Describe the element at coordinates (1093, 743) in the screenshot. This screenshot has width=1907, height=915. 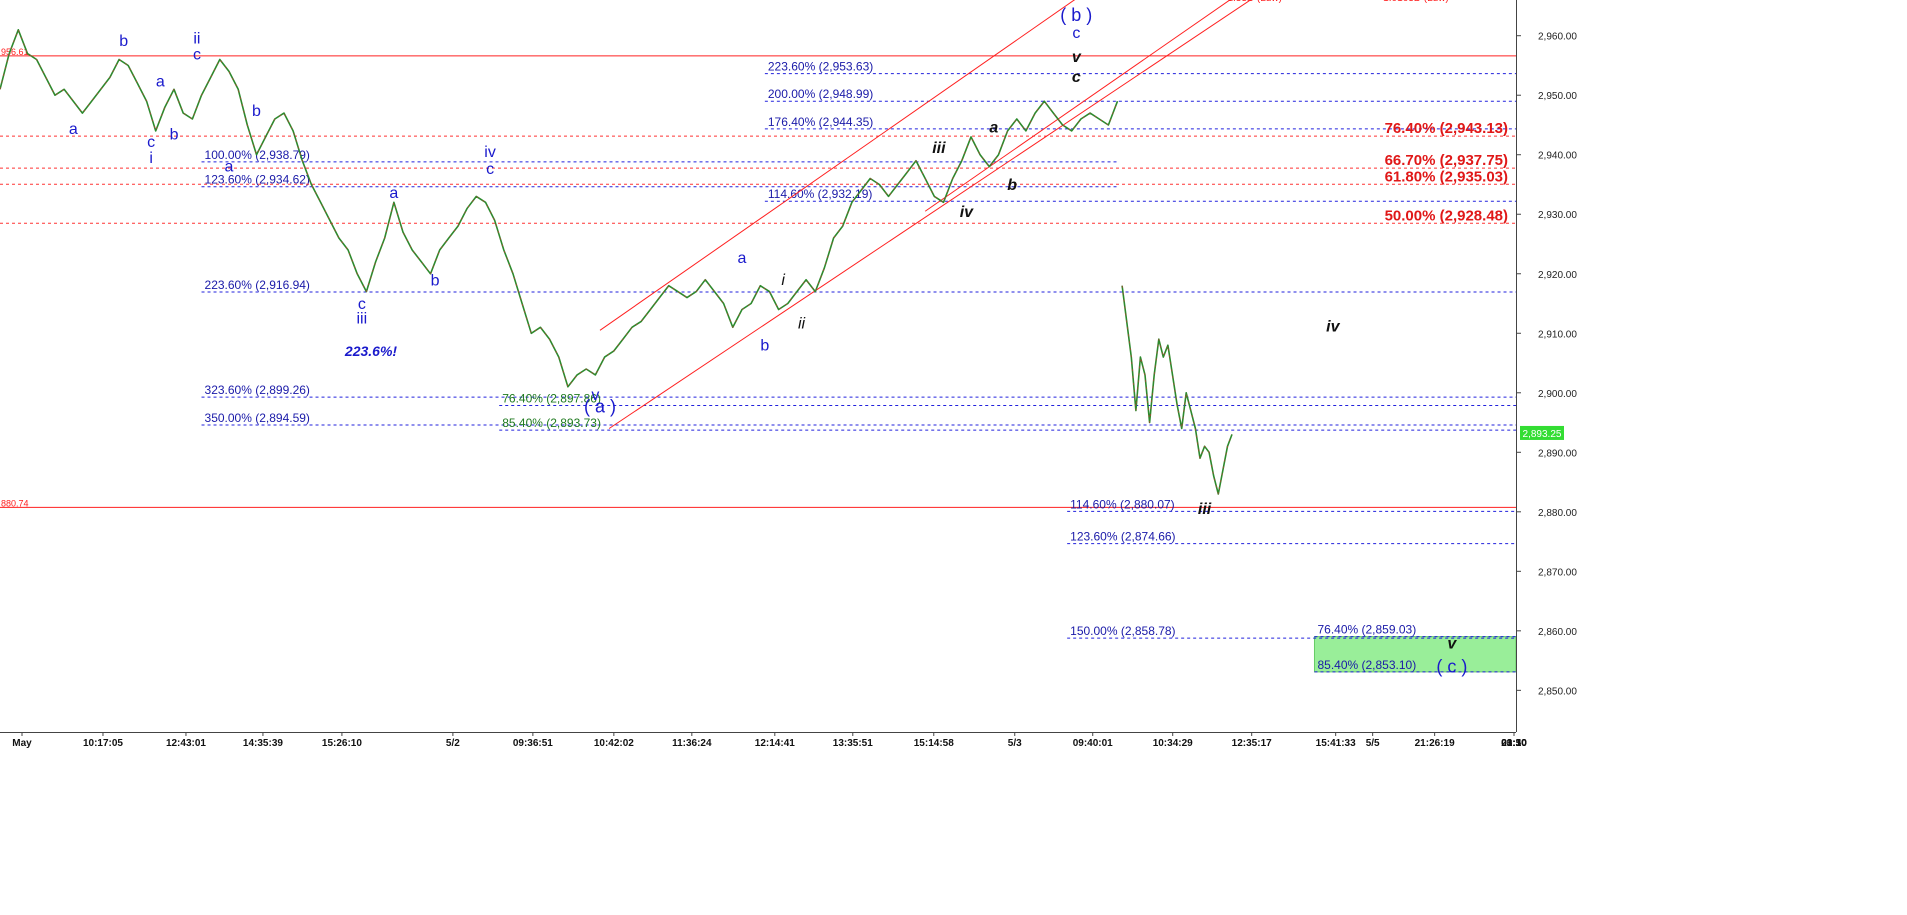
I see `x-tick-label: 09:40:01` at that location.